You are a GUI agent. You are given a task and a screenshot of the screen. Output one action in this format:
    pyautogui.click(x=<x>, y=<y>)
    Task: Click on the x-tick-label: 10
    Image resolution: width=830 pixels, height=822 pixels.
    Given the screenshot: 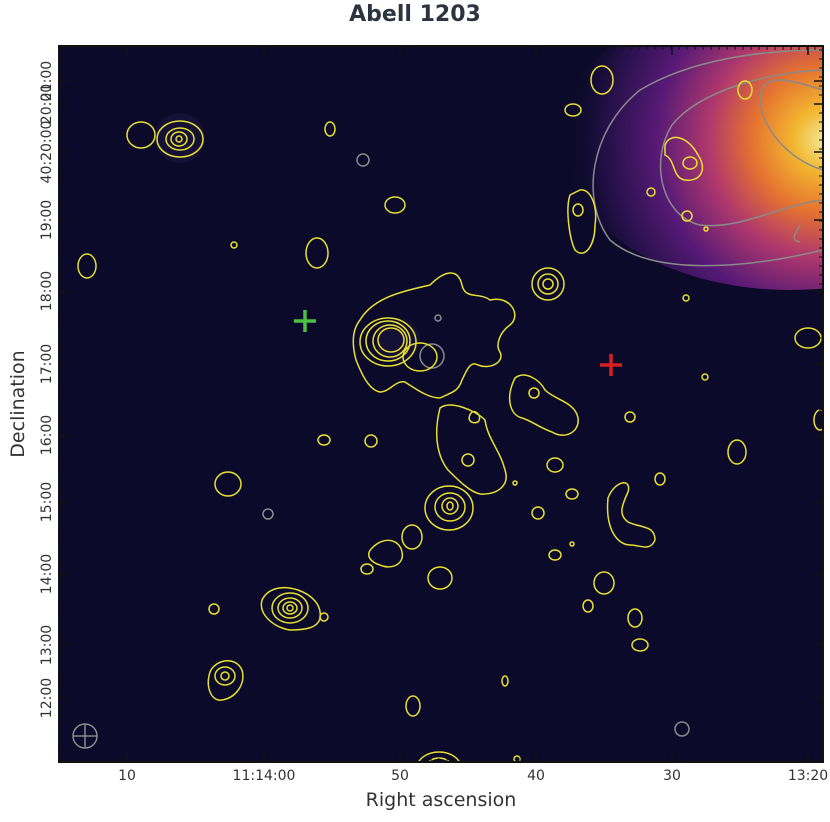 What is the action you would take?
    pyautogui.click(x=127, y=776)
    